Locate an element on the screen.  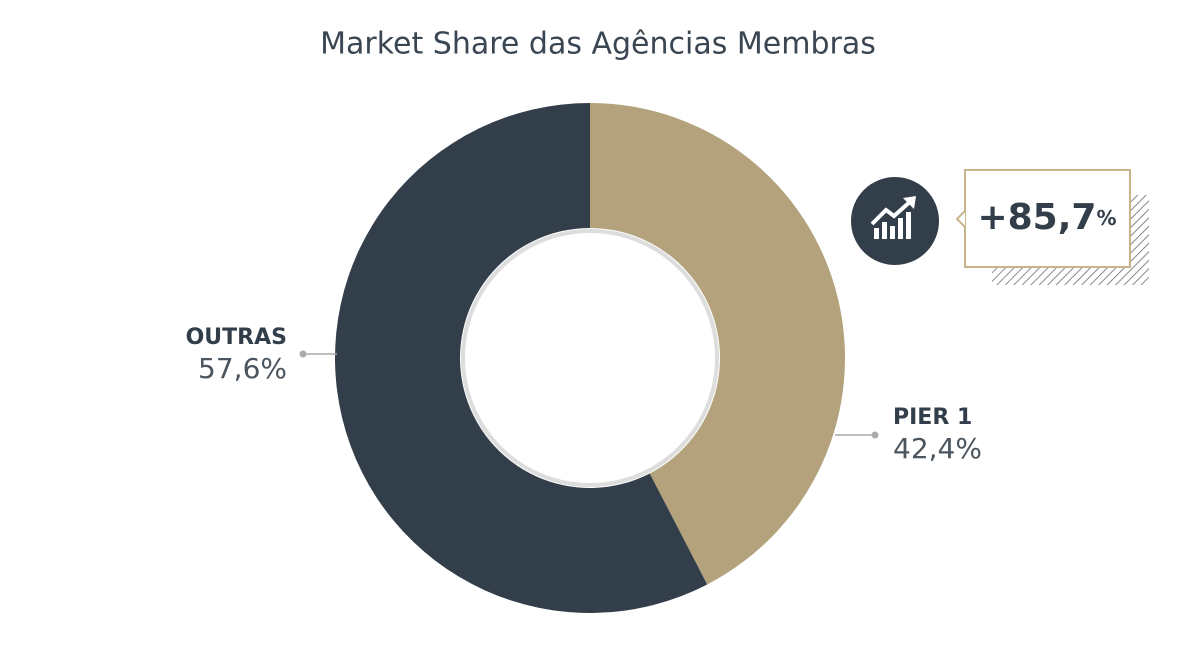
annotation-badge is located at coordinates (1000, 227).